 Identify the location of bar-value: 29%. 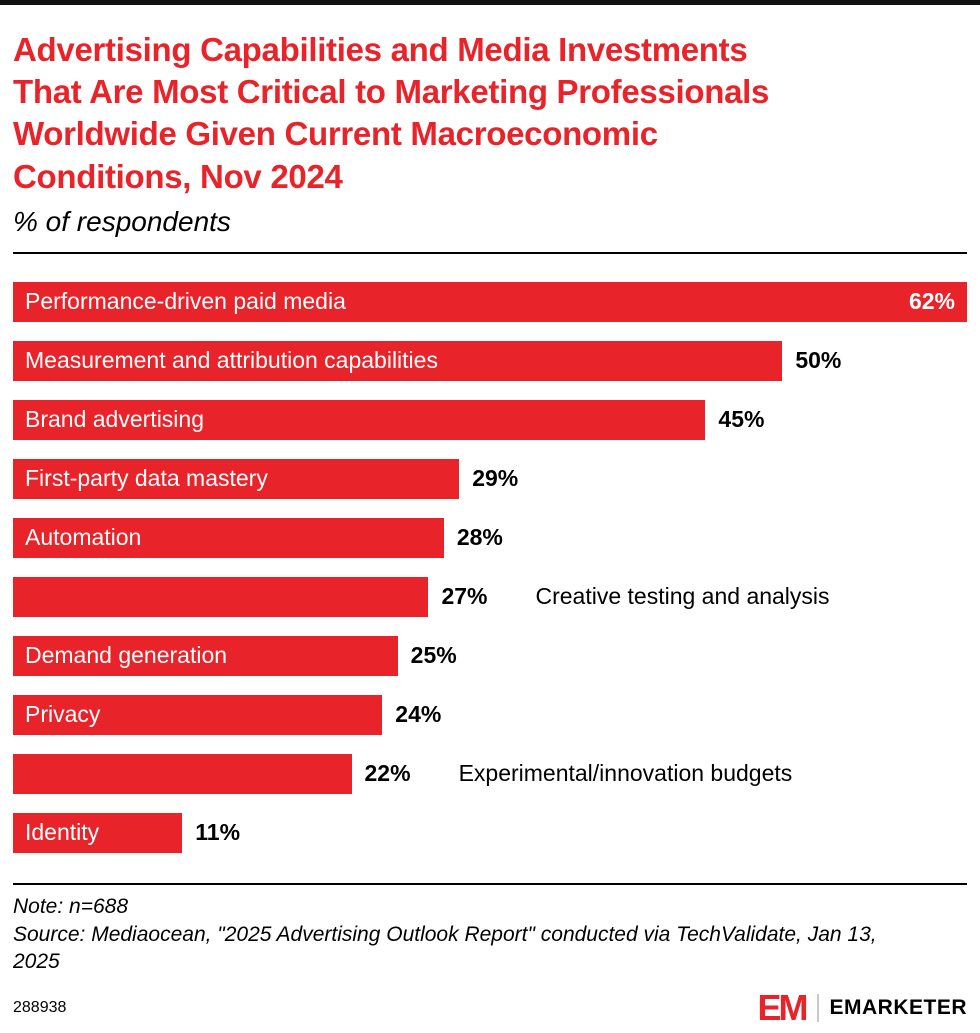
(495, 478).